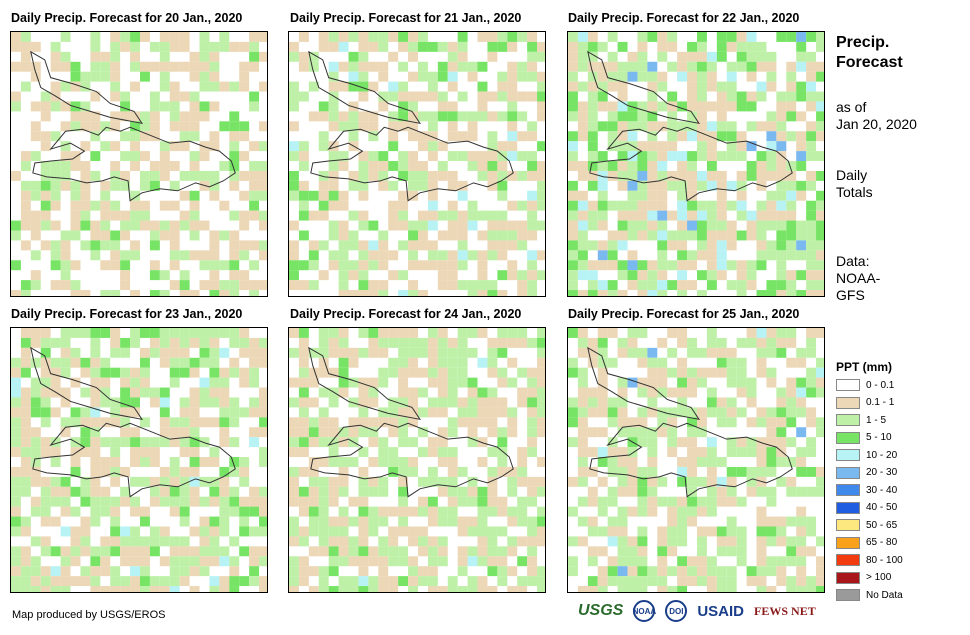  Describe the element at coordinates (848, 490) in the screenshot. I see `legend-swatch` at that location.